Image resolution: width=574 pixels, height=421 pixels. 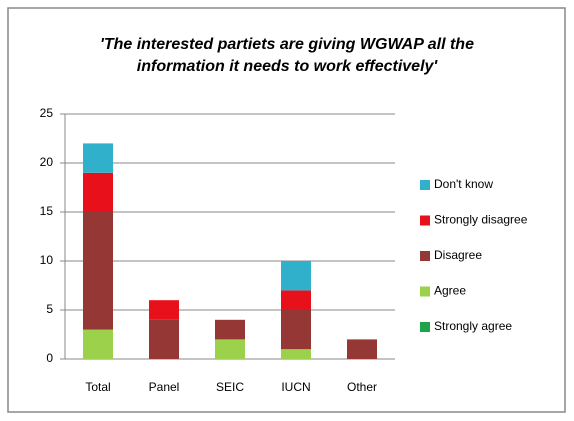 What do you see at coordinates (47, 113) in the screenshot?
I see `y-tick-label: 25` at bounding box center [47, 113].